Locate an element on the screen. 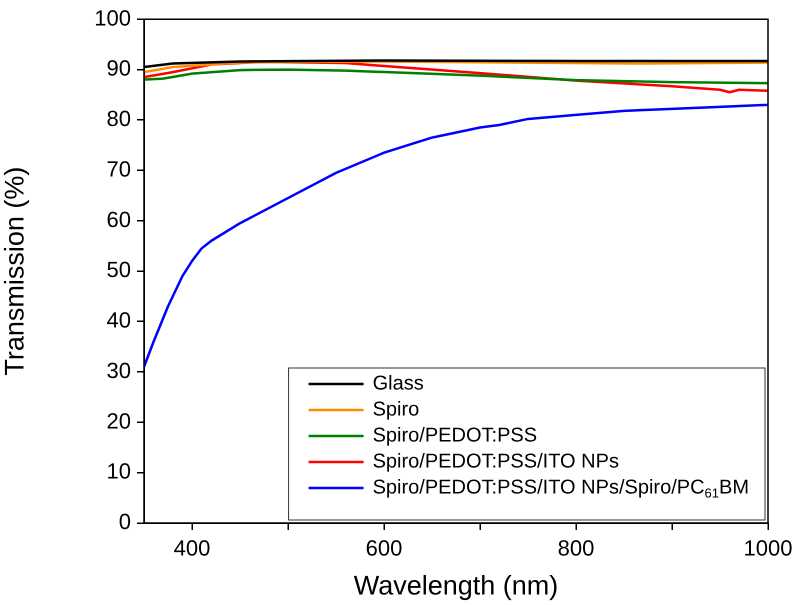  x-tick-label: 600 is located at coordinates (384, 547).